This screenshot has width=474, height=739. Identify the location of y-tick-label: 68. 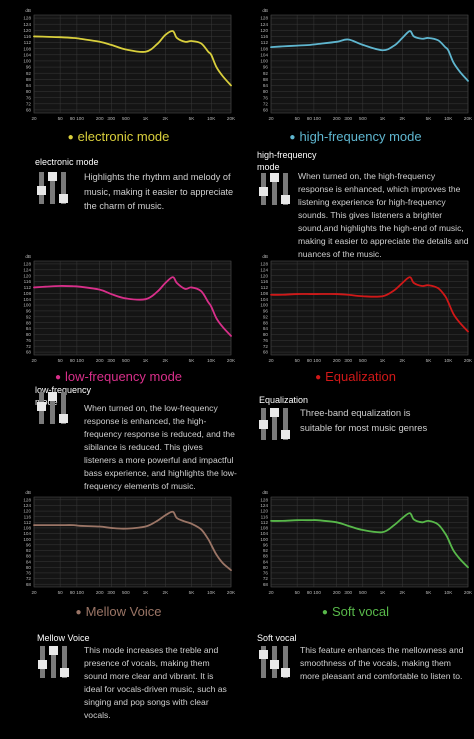
(266, 584).